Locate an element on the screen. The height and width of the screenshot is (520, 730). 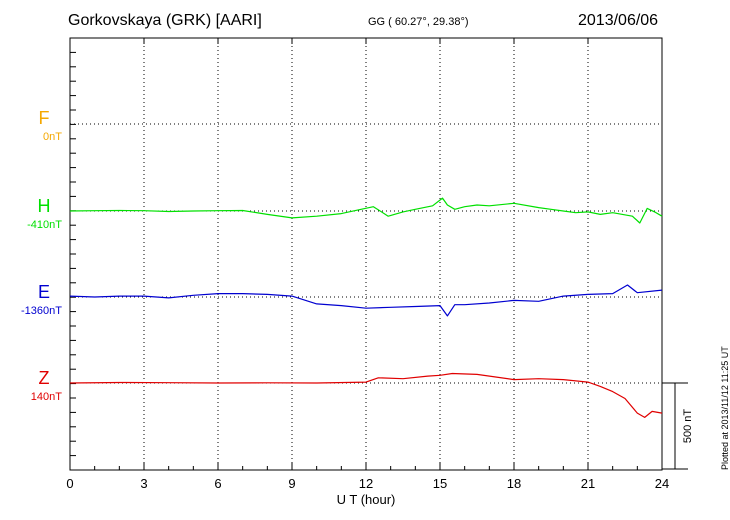
x-tick-label: 0 is located at coordinates (69, 483).